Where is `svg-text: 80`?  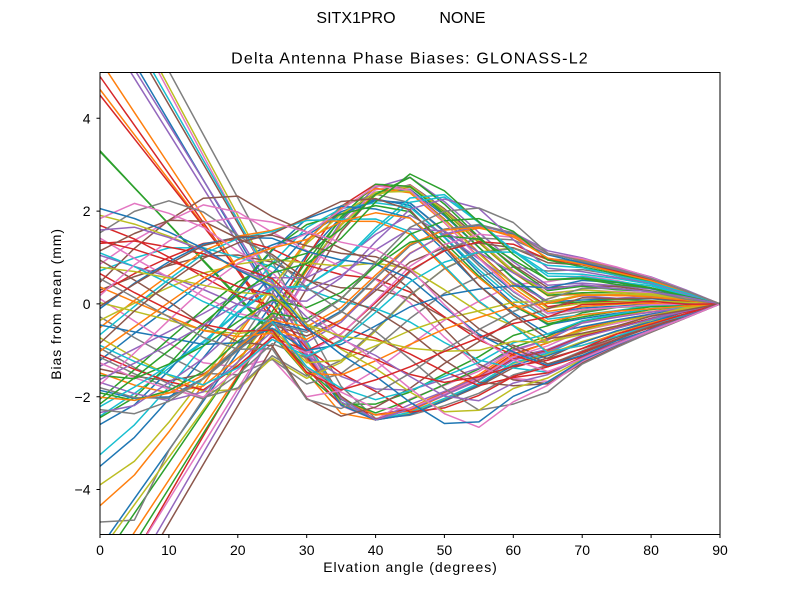 svg-text: 80 is located at coordinates (651, 550).